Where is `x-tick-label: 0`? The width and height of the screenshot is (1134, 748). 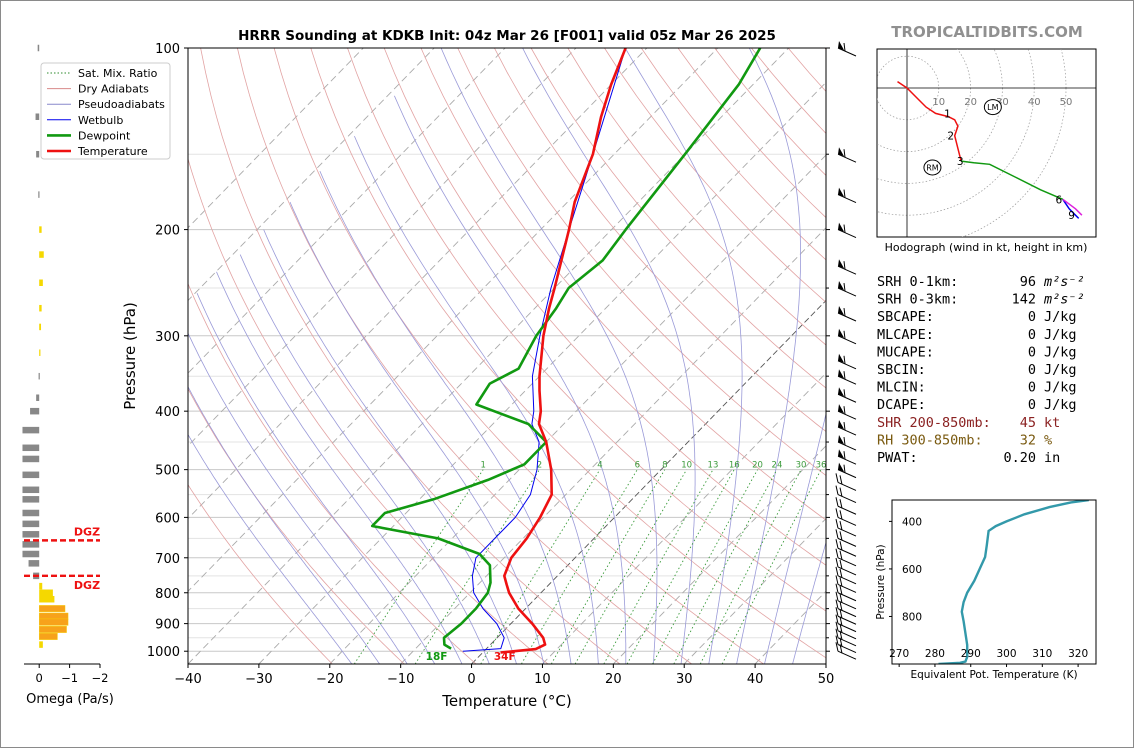
x-tick-label: 0 is located at coordinates (471, 679).